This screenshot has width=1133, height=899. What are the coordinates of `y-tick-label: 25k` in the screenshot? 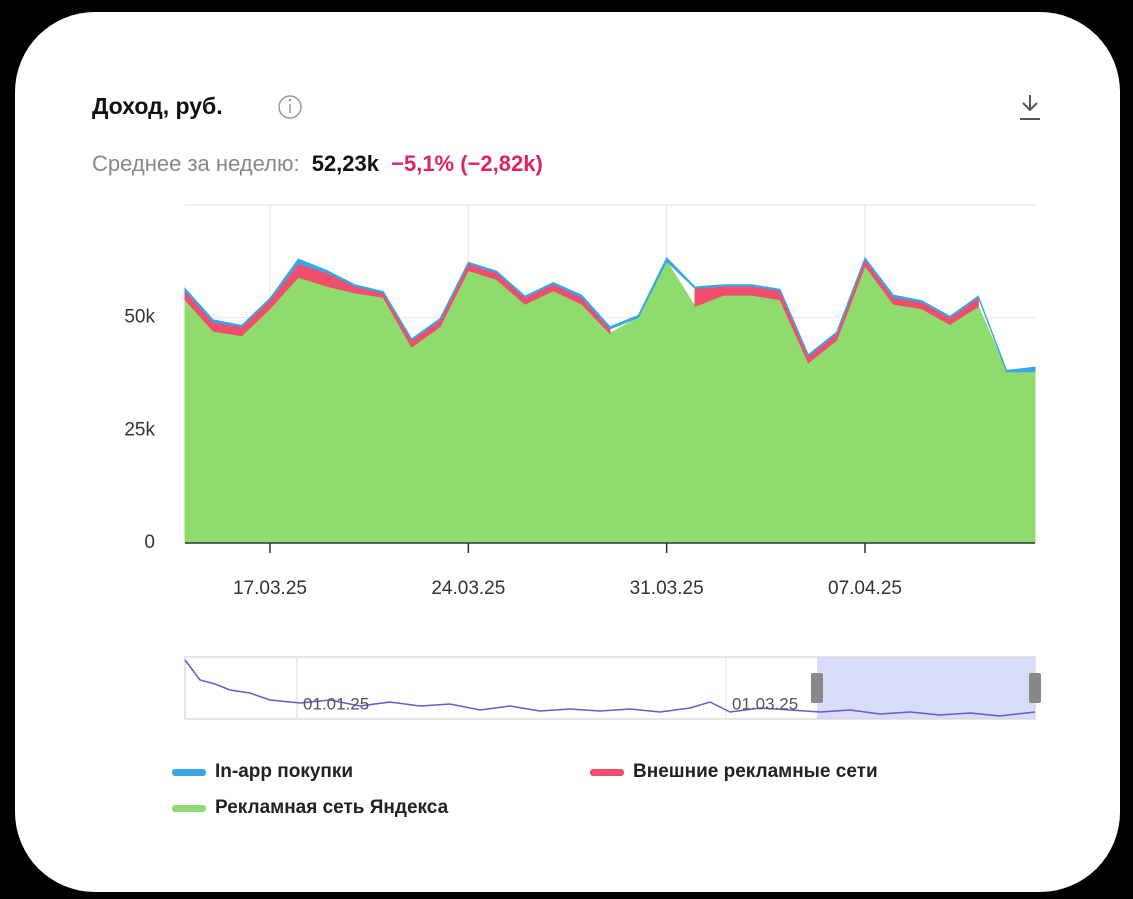 It's located at (139, 429).